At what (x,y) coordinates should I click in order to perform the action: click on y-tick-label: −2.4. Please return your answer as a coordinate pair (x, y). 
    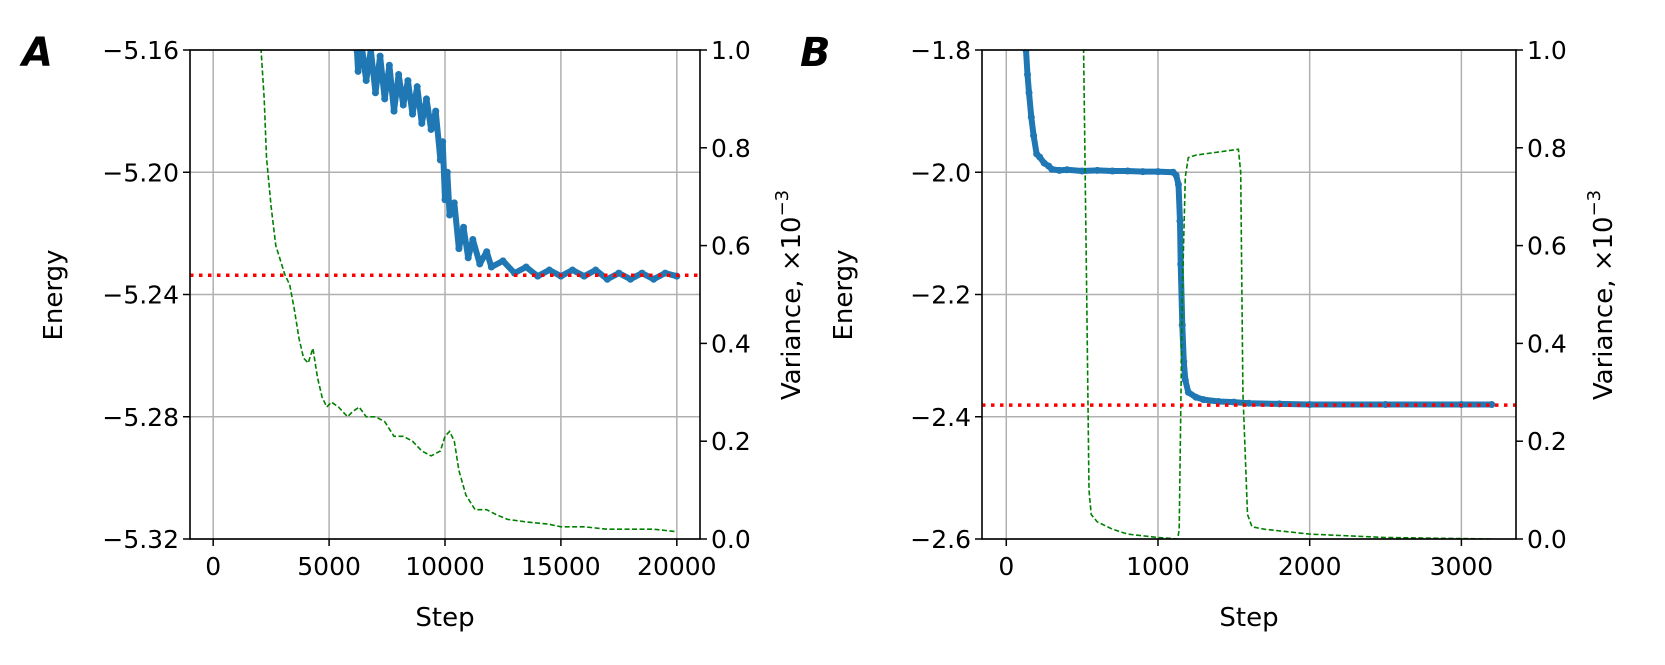
    Looking at the image, I should click on (940, 417).